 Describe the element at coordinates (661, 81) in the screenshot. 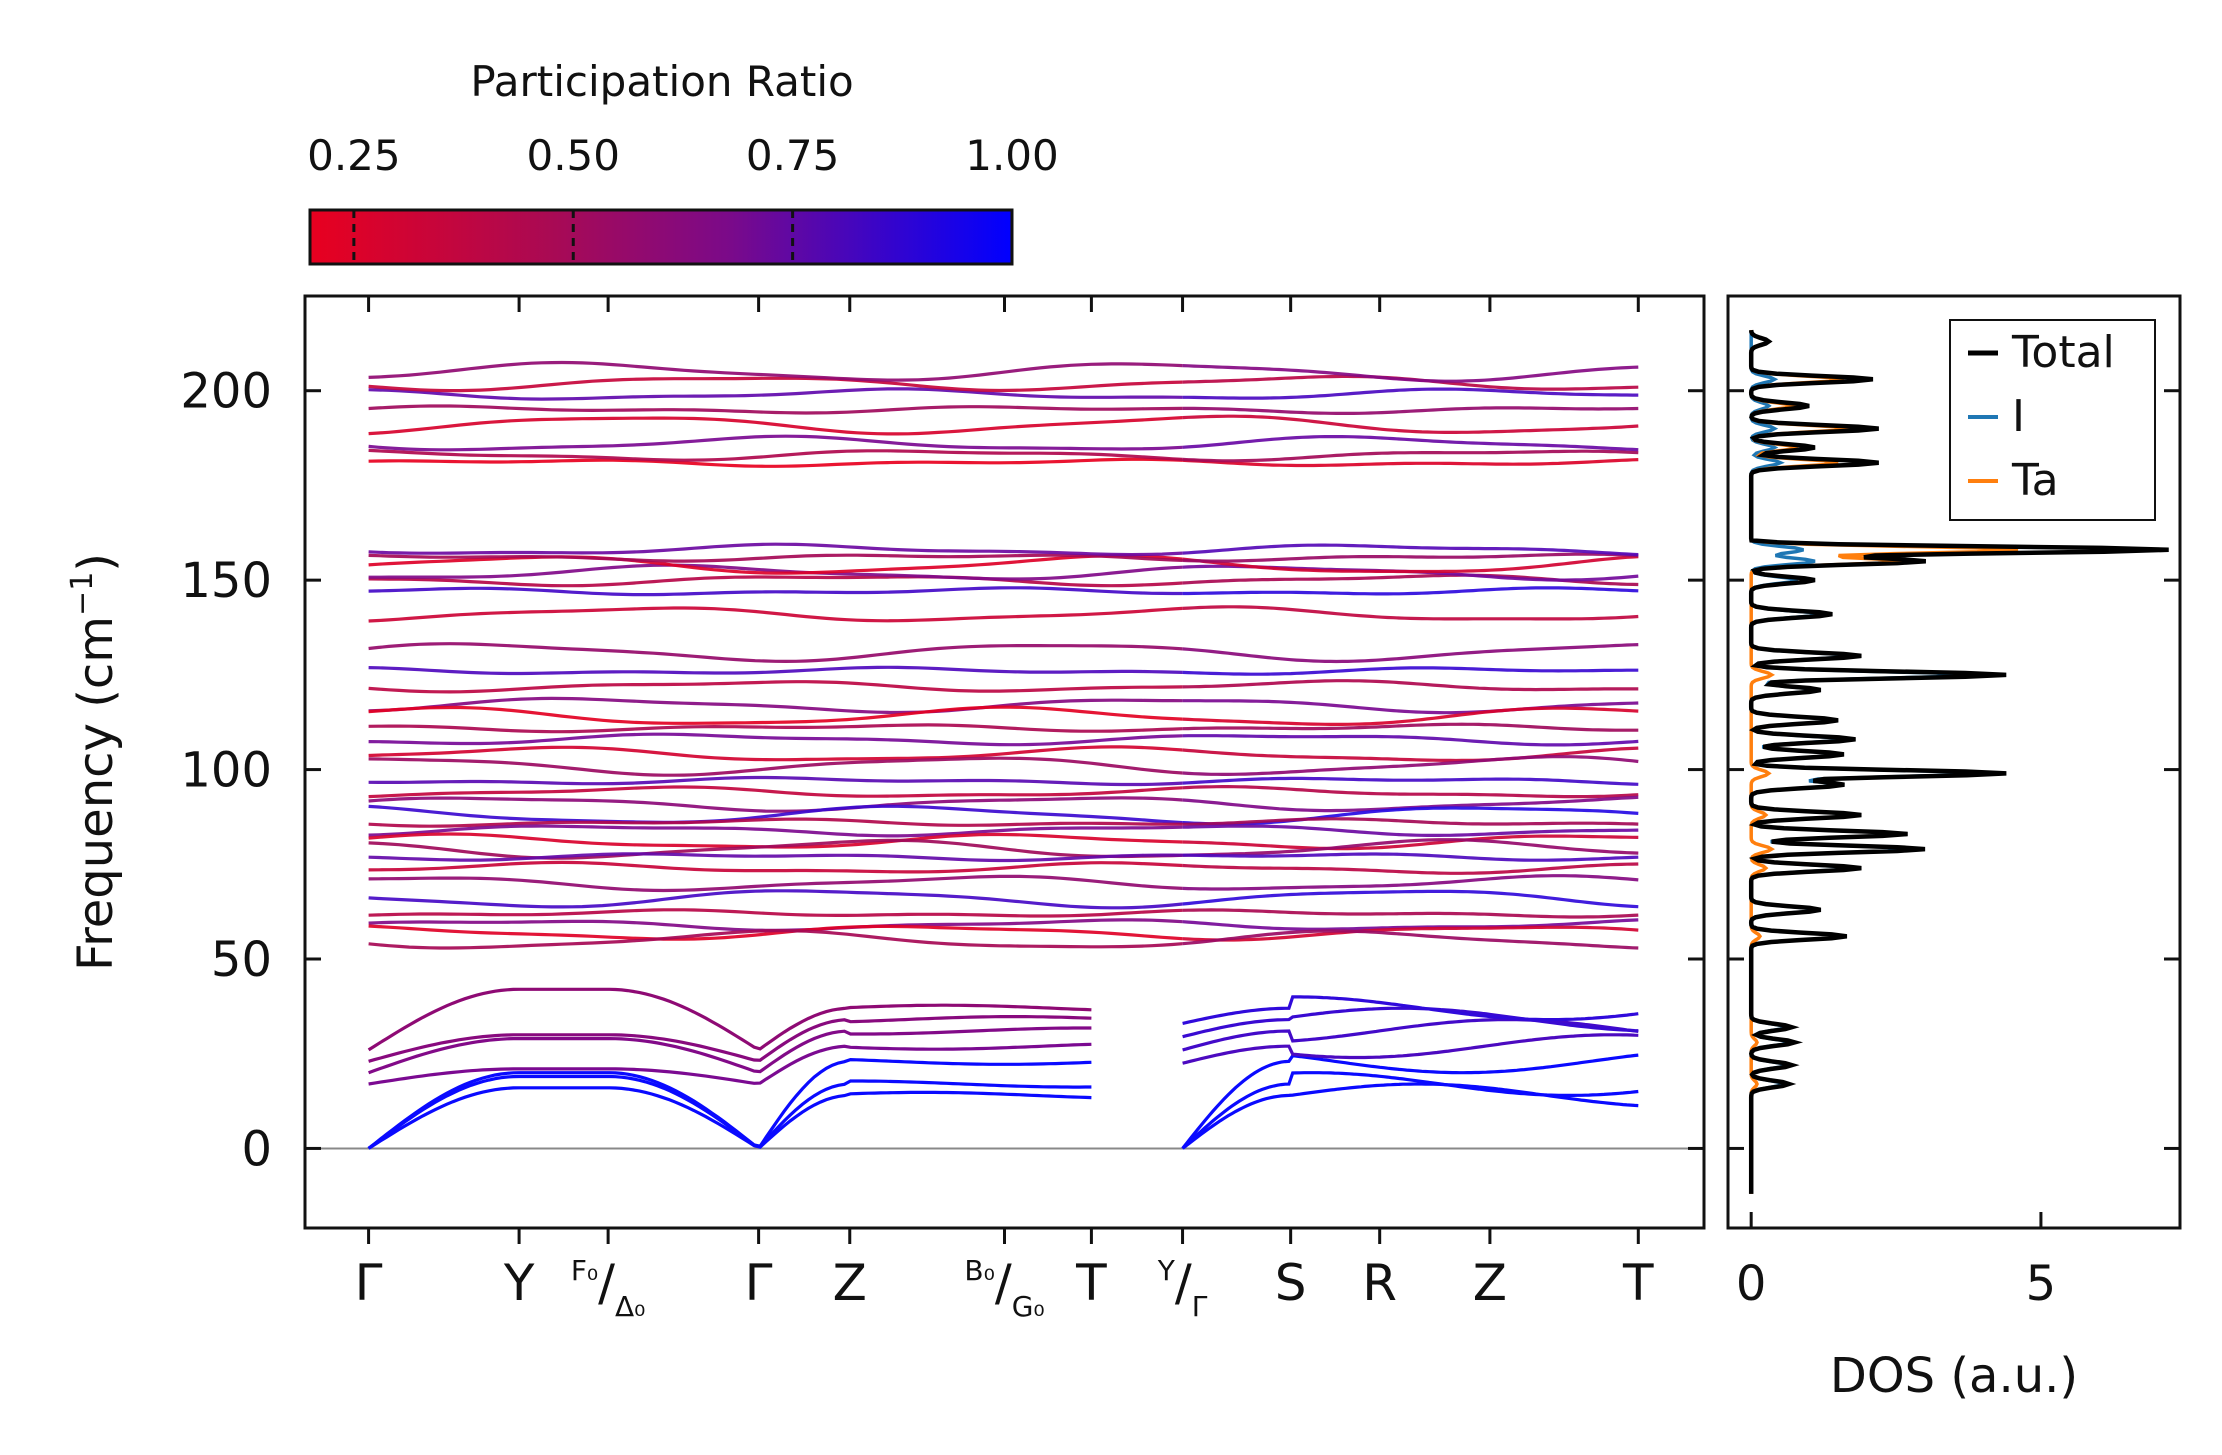

I see `colorbar-title: Participation Ratio` at that location.